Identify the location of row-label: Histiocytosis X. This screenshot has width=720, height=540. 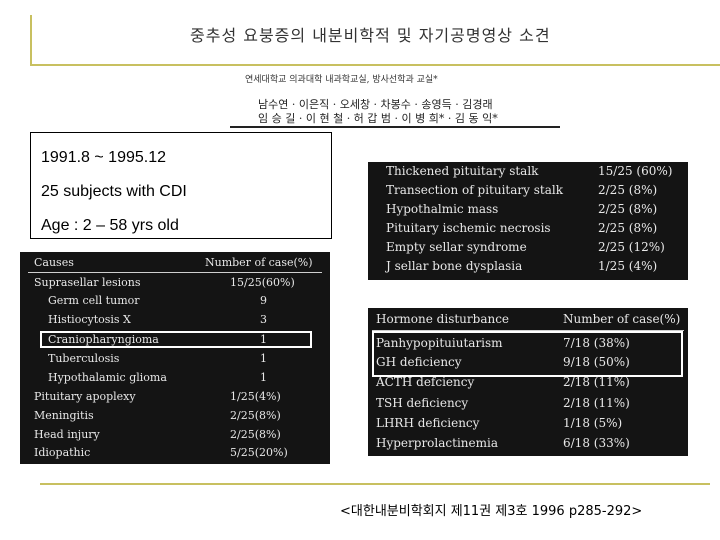
(89, 319).